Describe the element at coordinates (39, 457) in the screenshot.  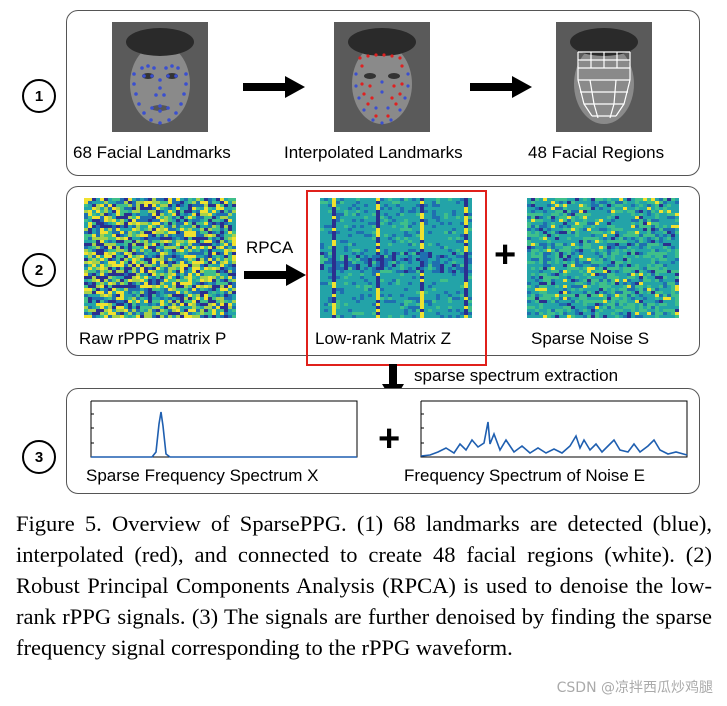
I see `step-3-badge: 3` at that location.